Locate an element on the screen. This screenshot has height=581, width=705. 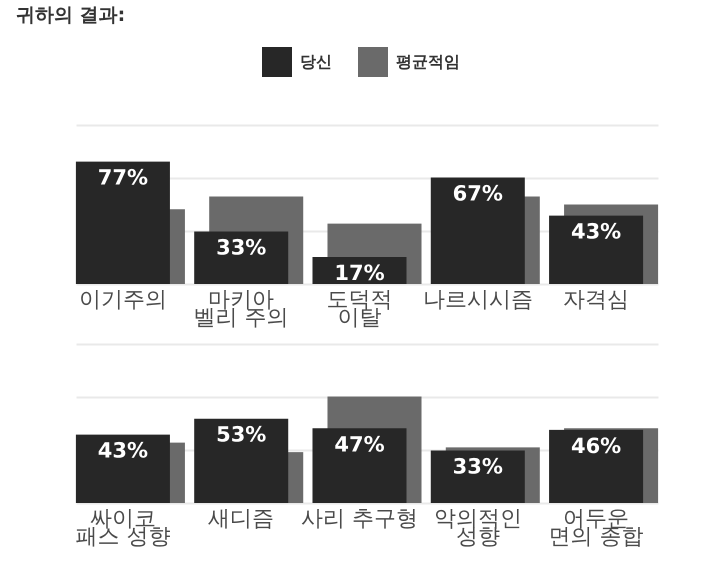
x-tick-label: 싸이코 패스 성향 is located at coordinates (122, 528).